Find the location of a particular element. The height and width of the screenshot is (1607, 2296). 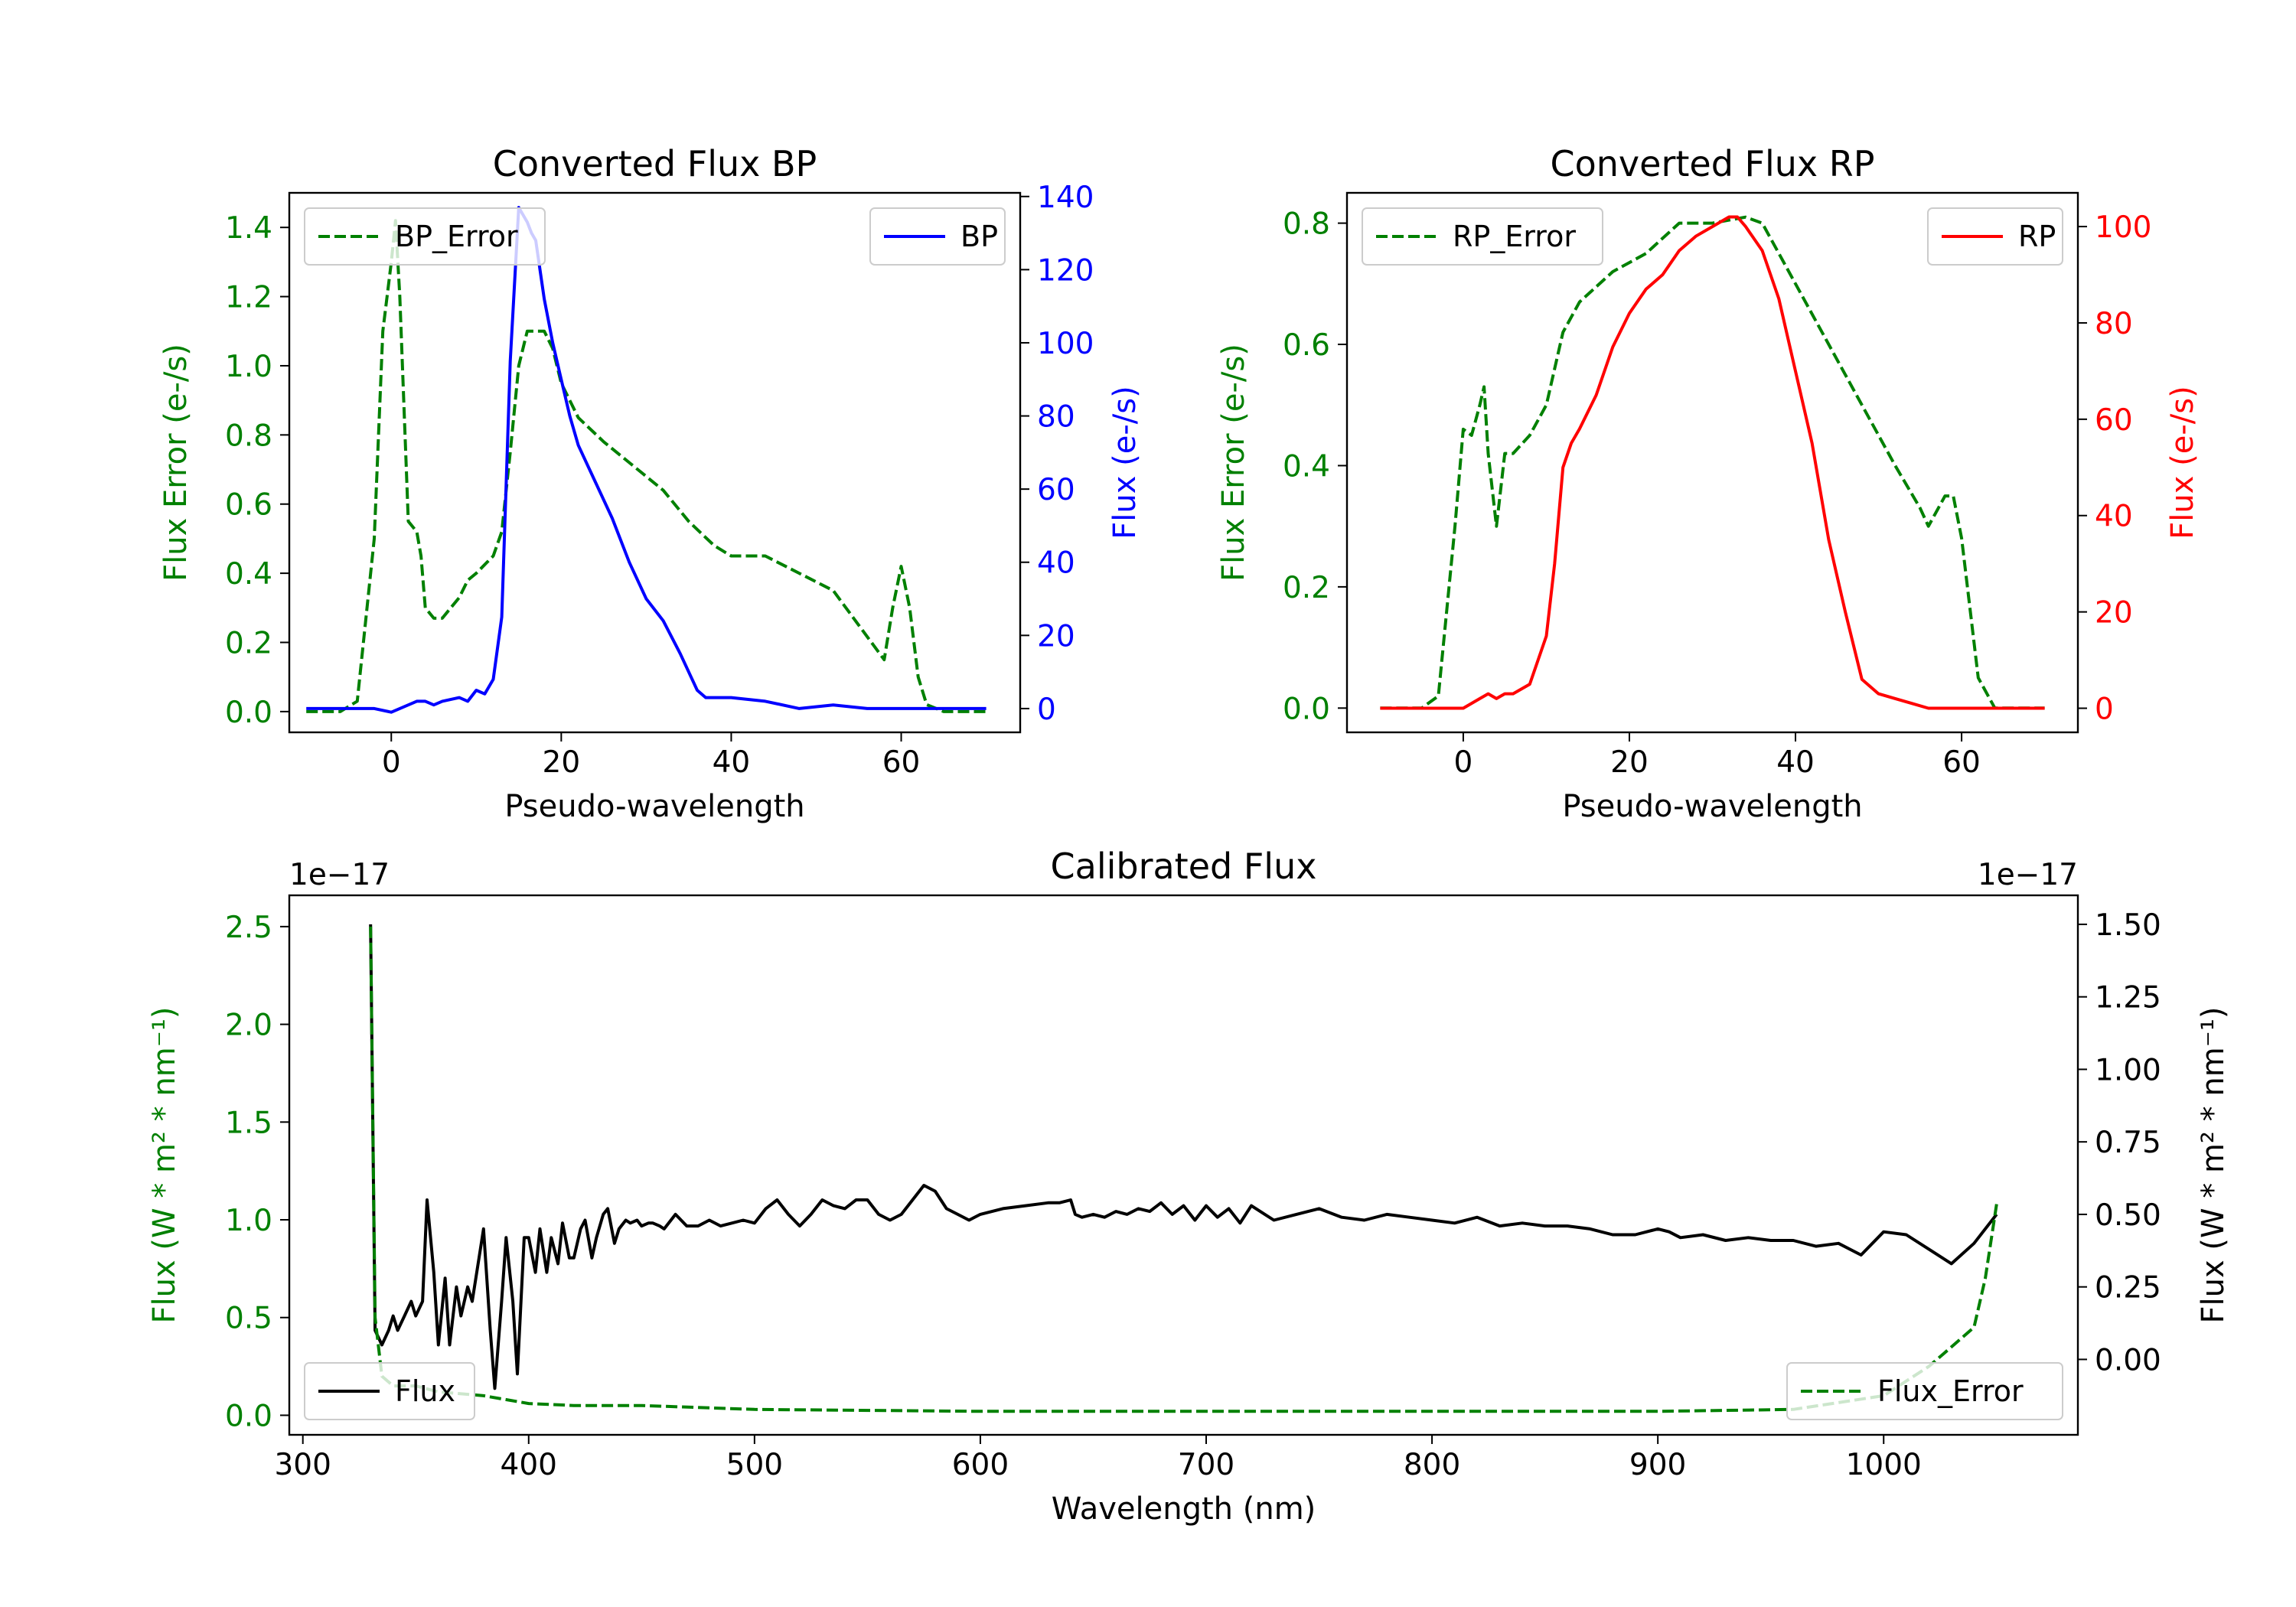

y-right-tick-label: 0.50 is located at coordinates (2128, 1215).